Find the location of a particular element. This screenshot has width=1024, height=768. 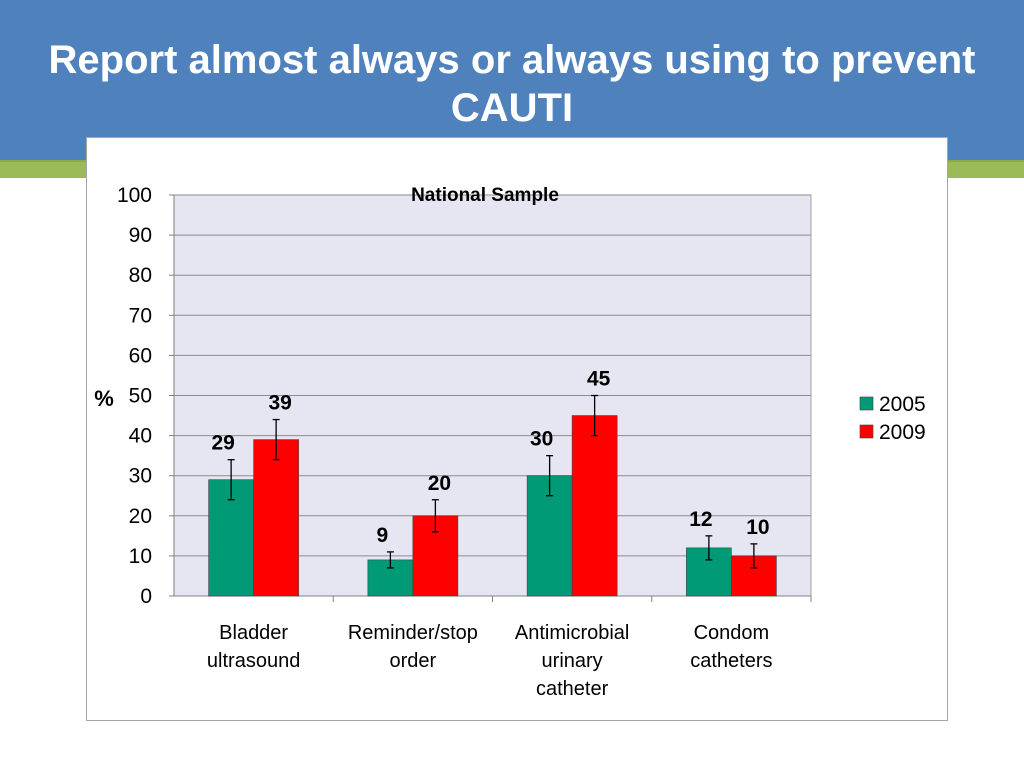

y-tick-label: 70 is located at coordinates (140, 315).